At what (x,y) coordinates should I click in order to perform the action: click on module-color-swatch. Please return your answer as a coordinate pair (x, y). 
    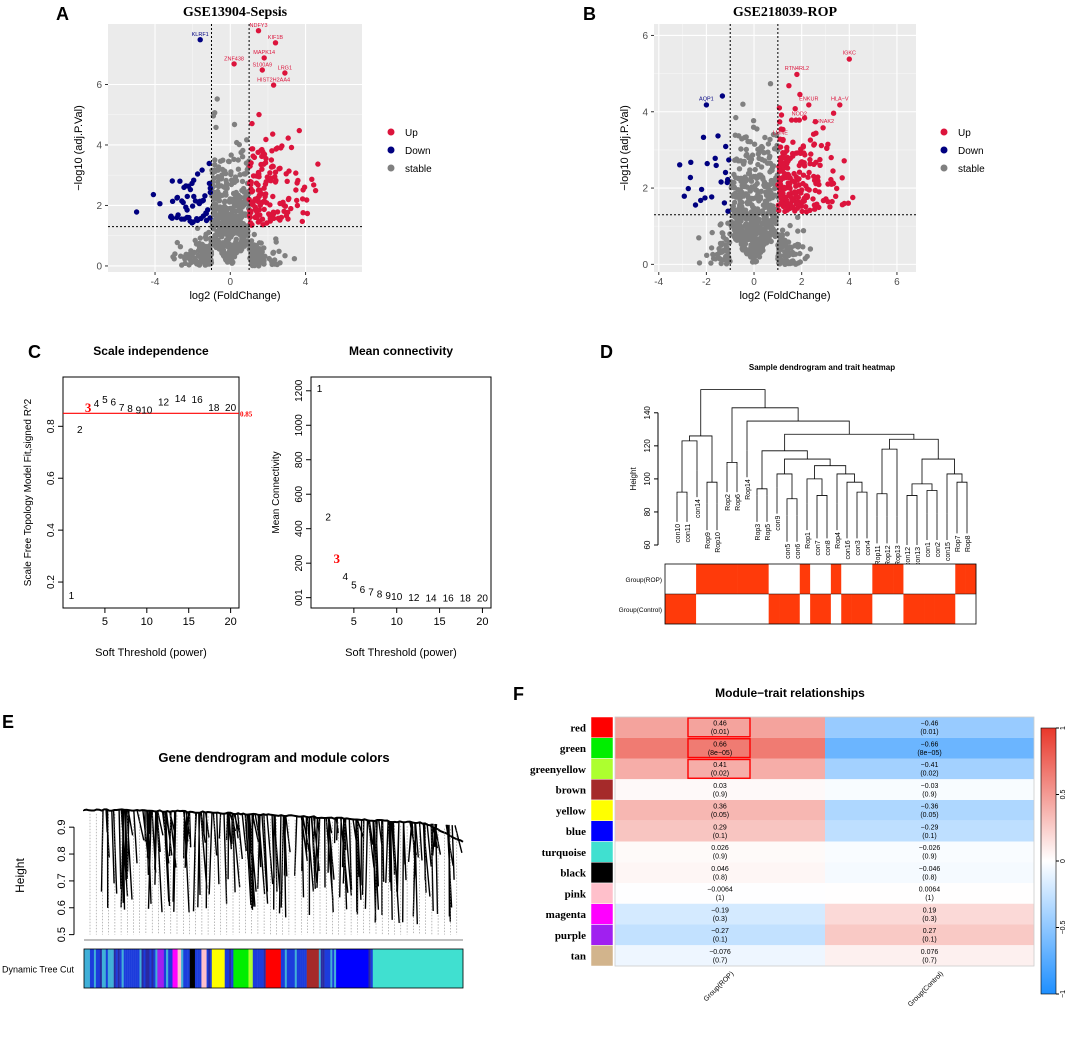
    Looking at the image, I should click on (602, 790).